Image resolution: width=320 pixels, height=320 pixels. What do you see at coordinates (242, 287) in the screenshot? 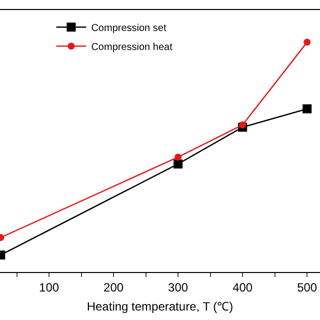
I see `x-tick-label: 400` at bounding box center [242, 287].